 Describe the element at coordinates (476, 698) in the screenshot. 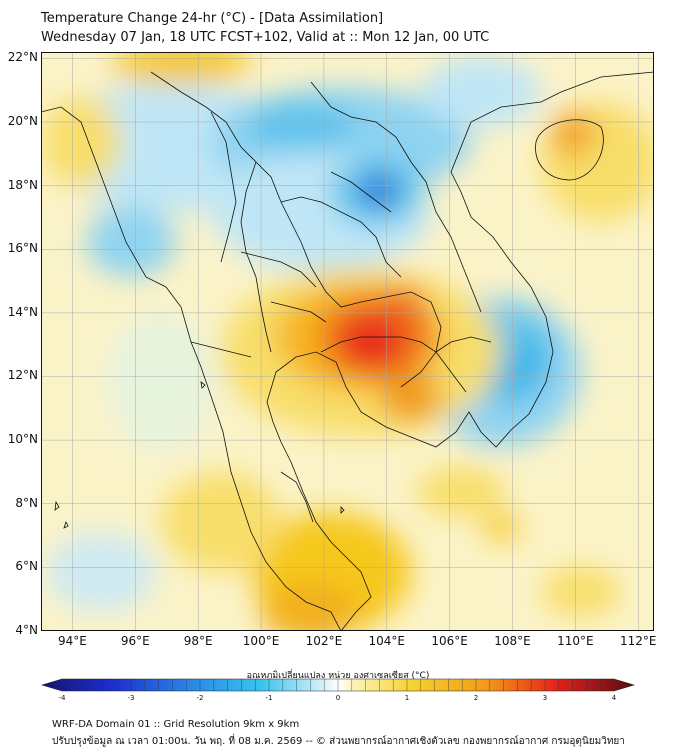

I see `colorbar-tick: 2` at that location.